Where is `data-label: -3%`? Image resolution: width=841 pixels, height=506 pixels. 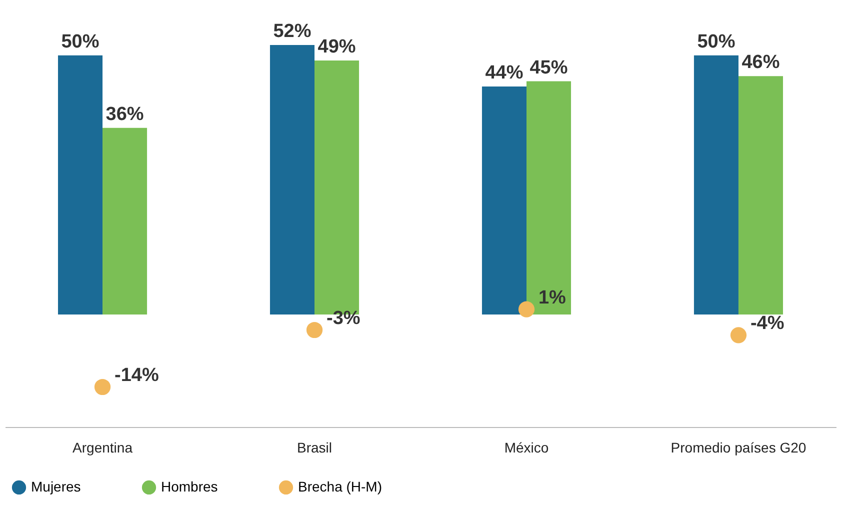 data-label: -3% is located at coordinates (343, 318).